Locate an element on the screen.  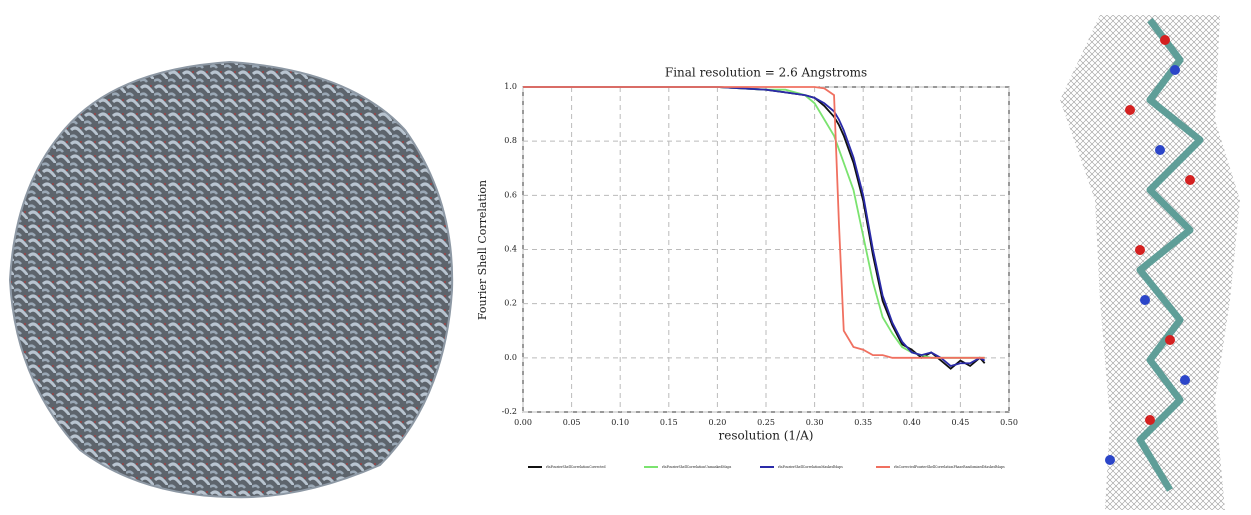
x-tick-label: 0.20 is located at coordinates (717, 422).